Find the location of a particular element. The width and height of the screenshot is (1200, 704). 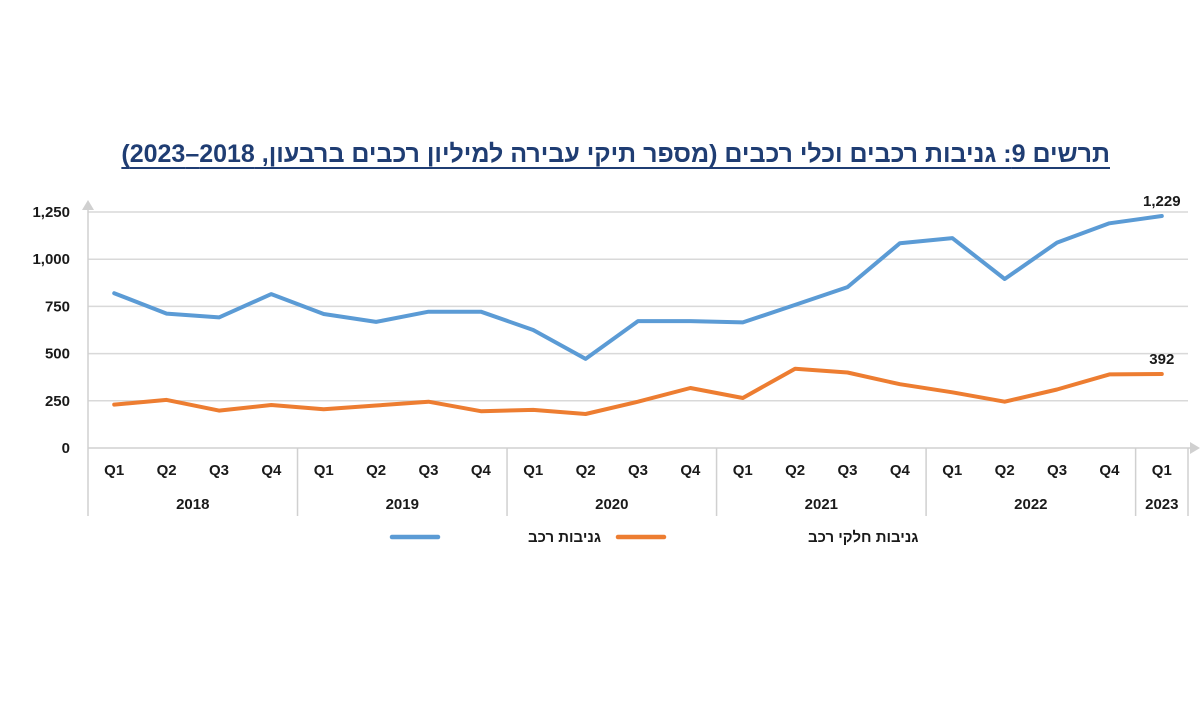

legend: גניבות רכב גניבות חלקי רכב is located at coordinates (653, 537).